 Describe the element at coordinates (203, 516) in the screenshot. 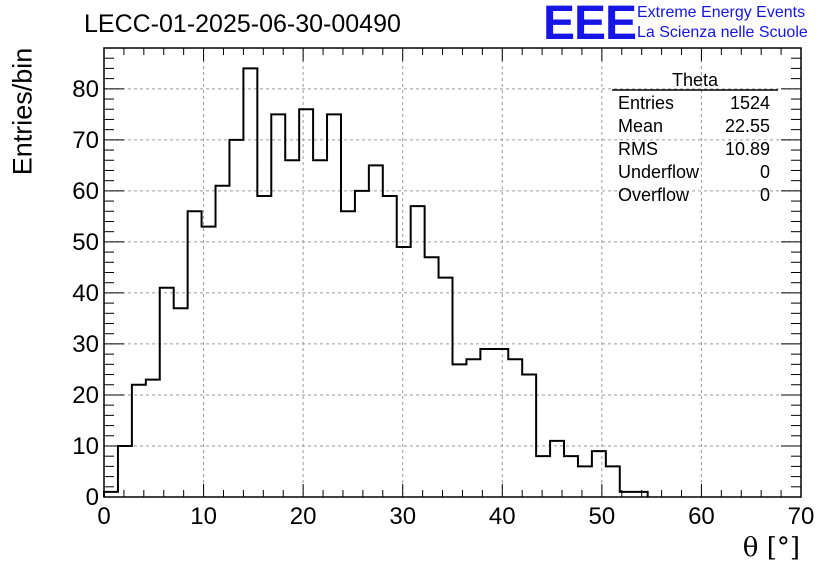

I see `x-tick-label: 10` at that location.